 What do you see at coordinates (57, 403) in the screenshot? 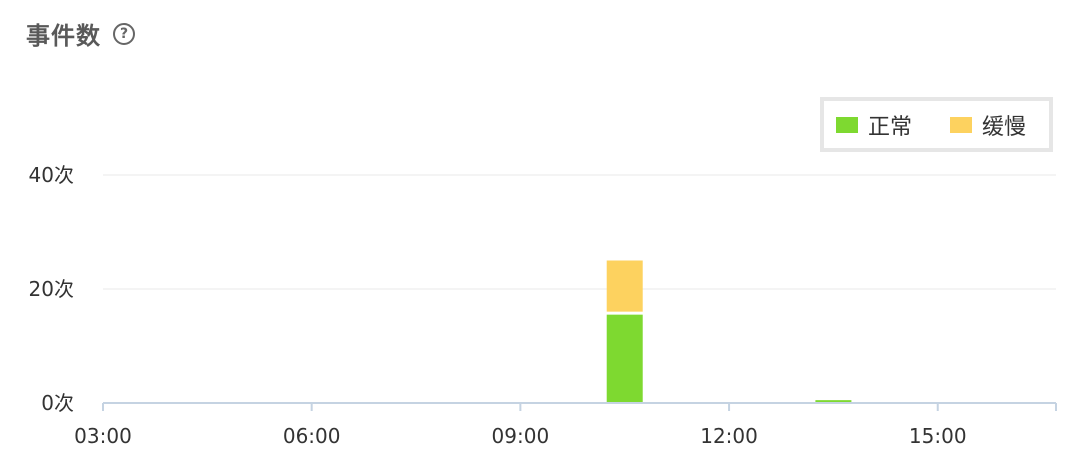
I see `y-tick-label: 0次` at bounding box center [57, 403].